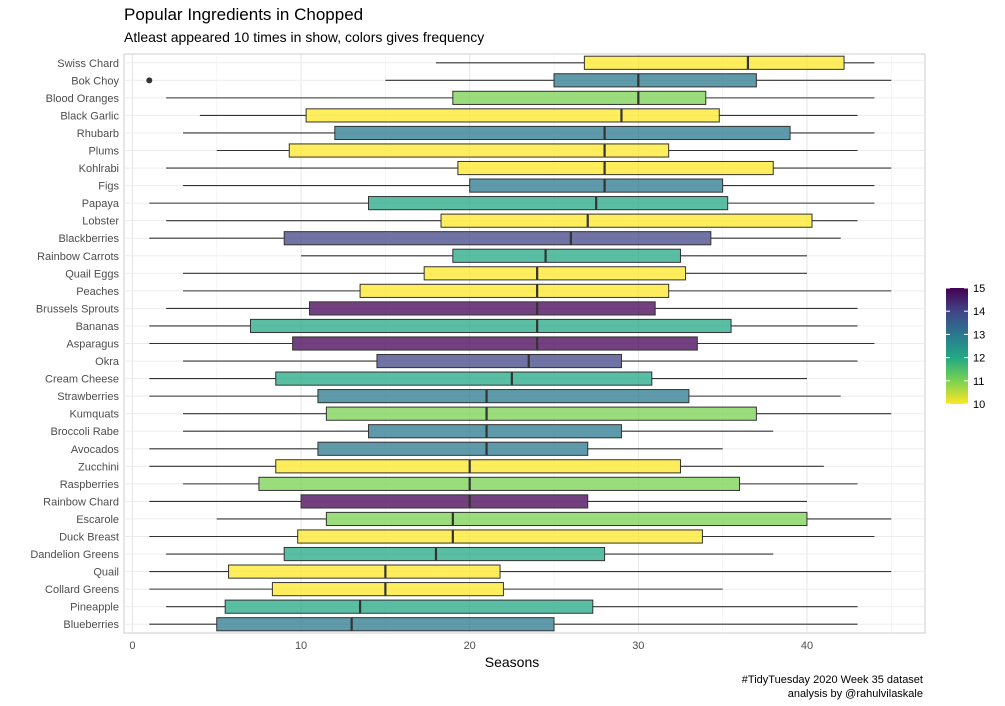  Describe the element at coordinates (98, 467) in the screenshot. I see `y-tick-label: Zucchini` at that location.